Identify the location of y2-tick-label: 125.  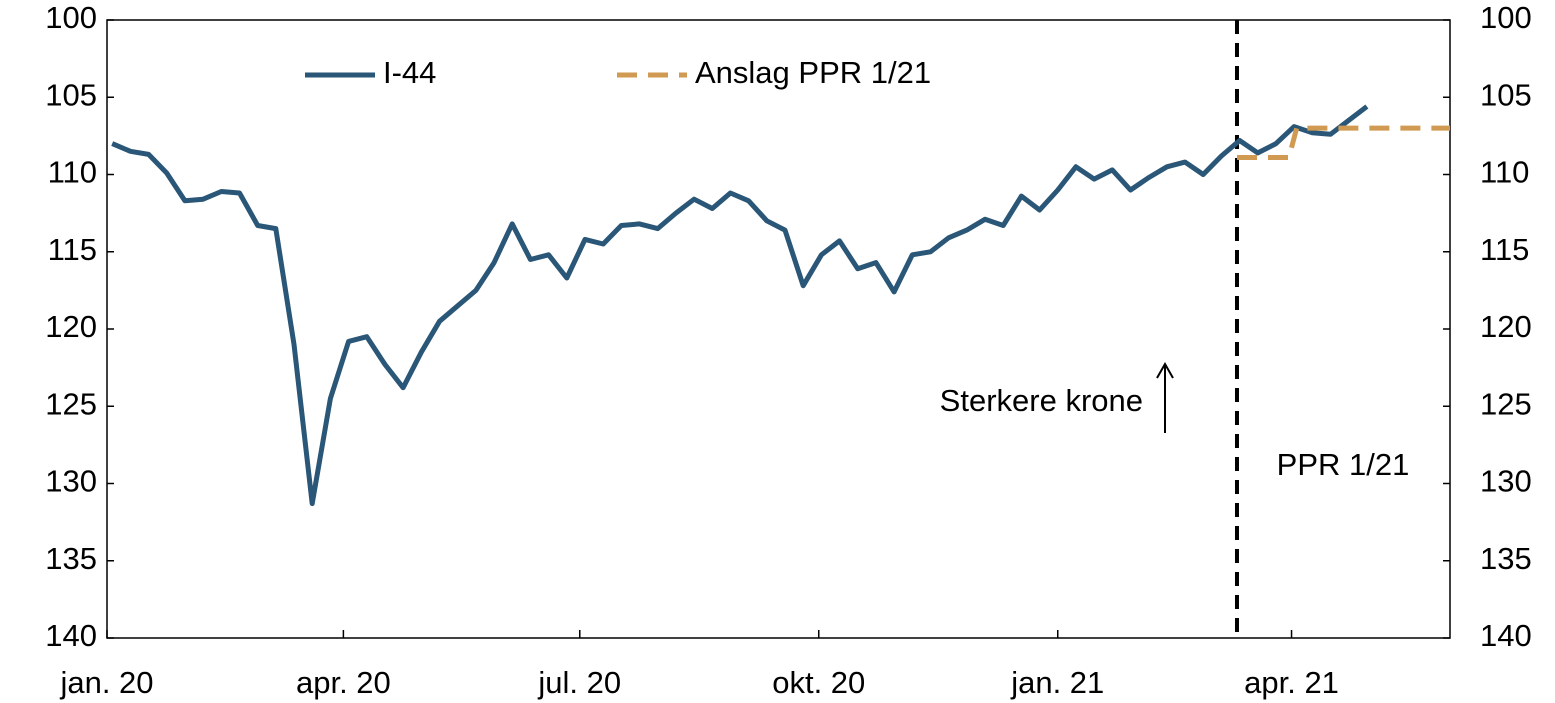
(1506, 403).